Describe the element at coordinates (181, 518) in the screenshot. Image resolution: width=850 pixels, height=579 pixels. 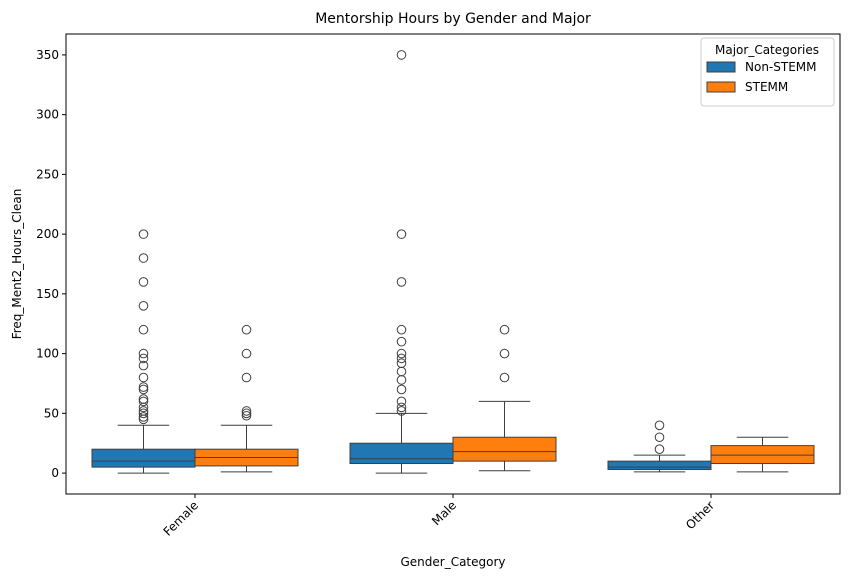
I see `x-tick-label: Female` at that location.